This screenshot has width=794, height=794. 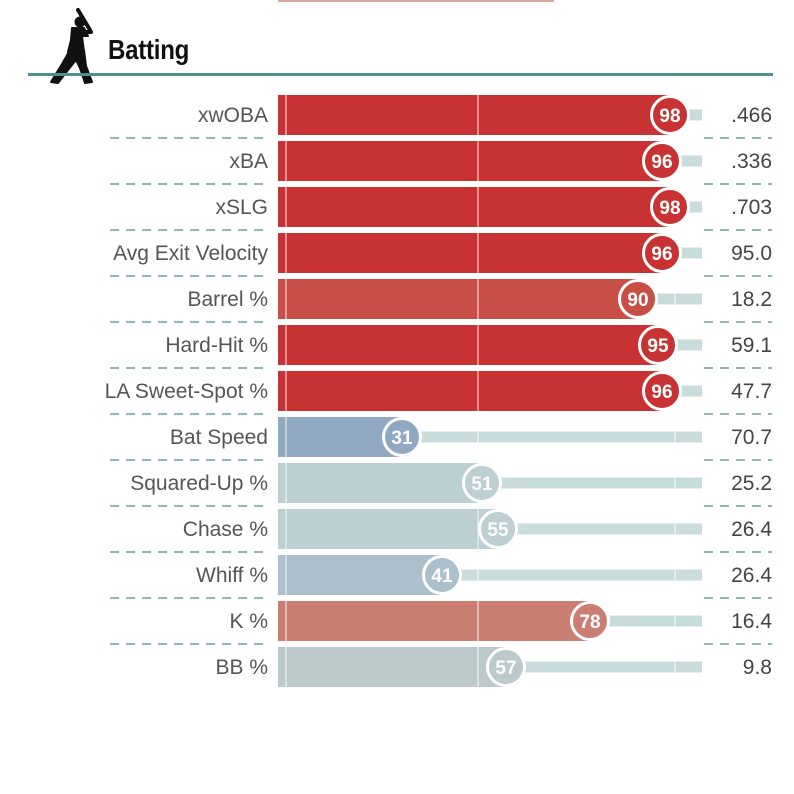 I want to click on percentile-label: 78, so click(x=589, y=622).